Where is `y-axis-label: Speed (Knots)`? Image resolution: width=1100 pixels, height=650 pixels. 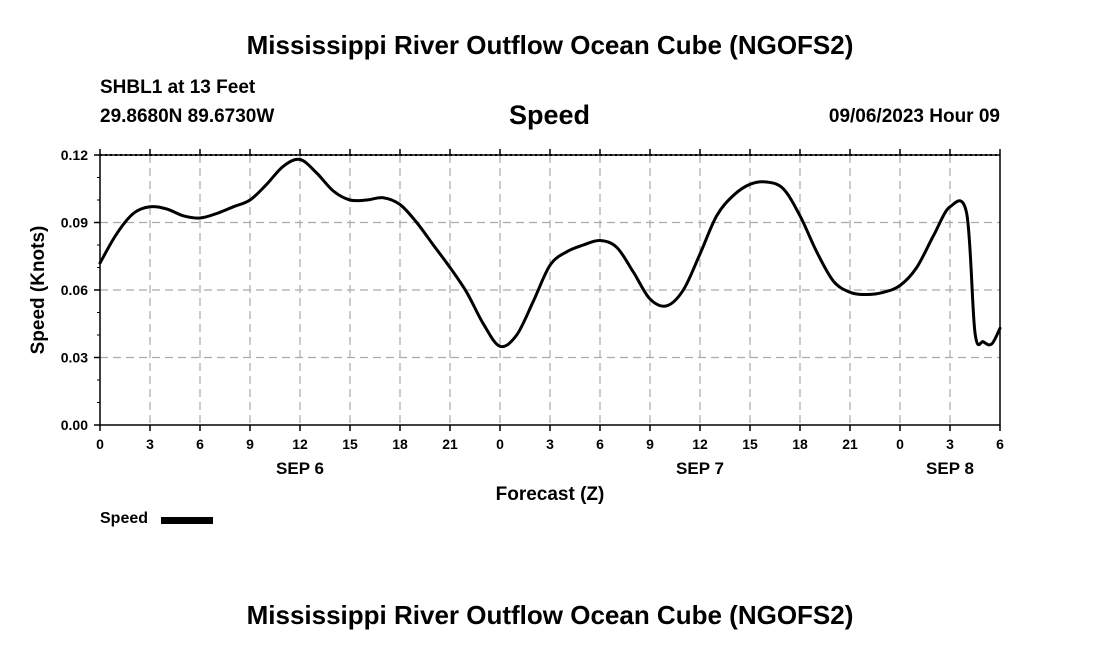
y-axis-label: Speed (Knots) is located at coordinates (38, 290).